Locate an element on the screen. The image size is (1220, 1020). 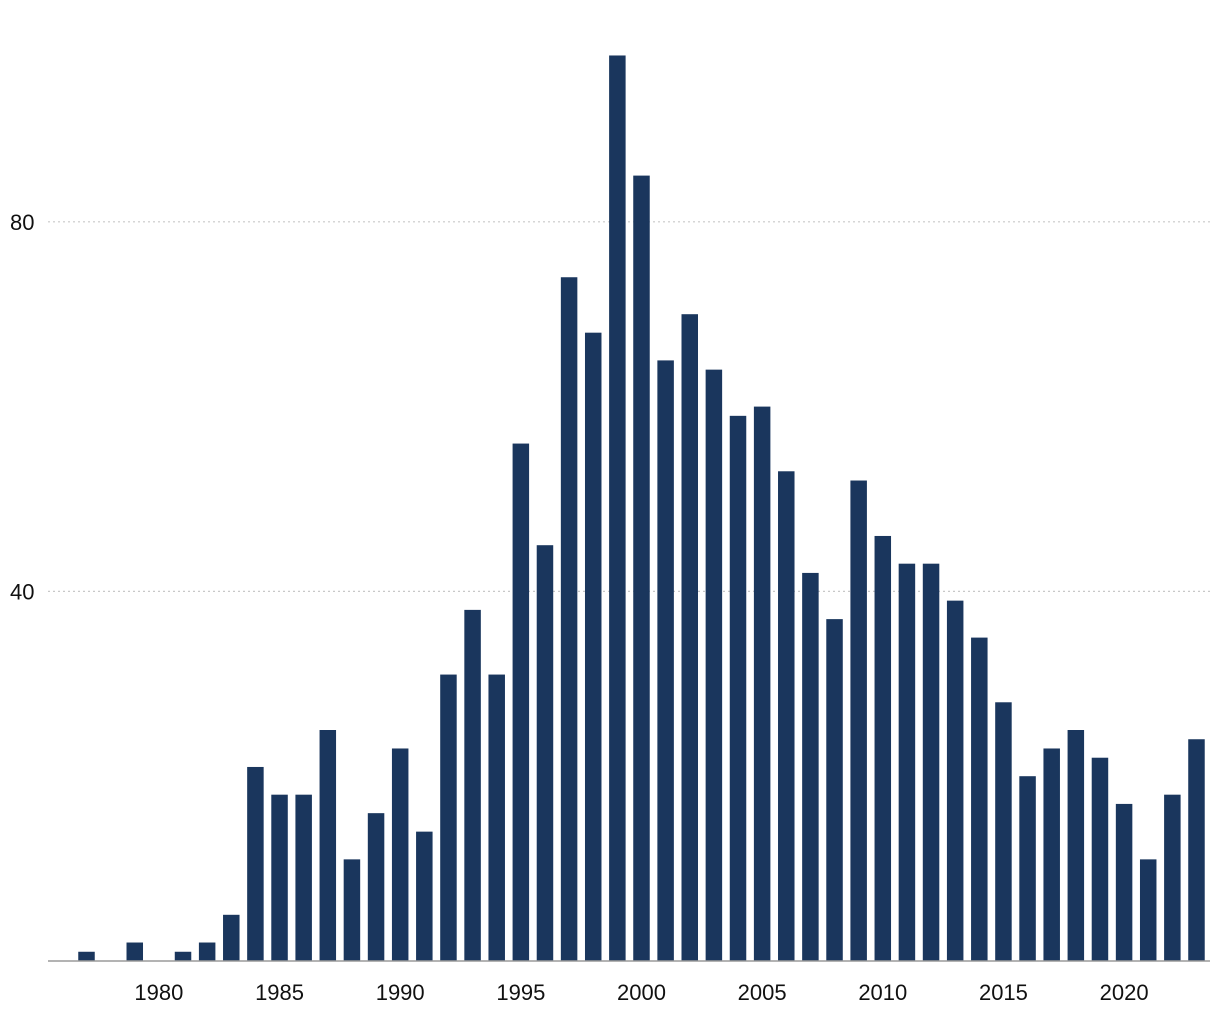
x-tick-label: 2000 is located at coordinates (641, 992).